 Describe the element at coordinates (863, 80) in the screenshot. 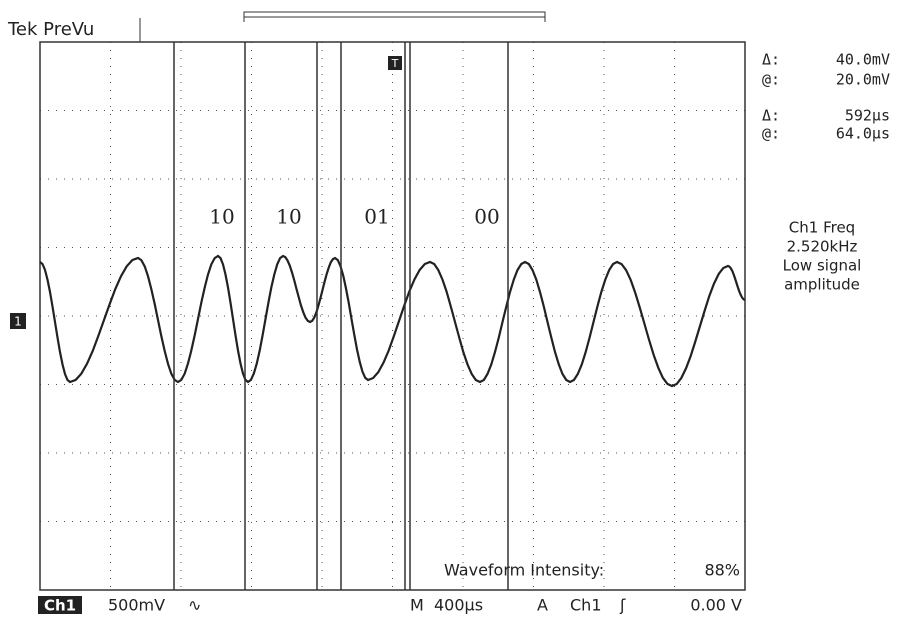

I see `readout-value: 20.0mV` at that location.